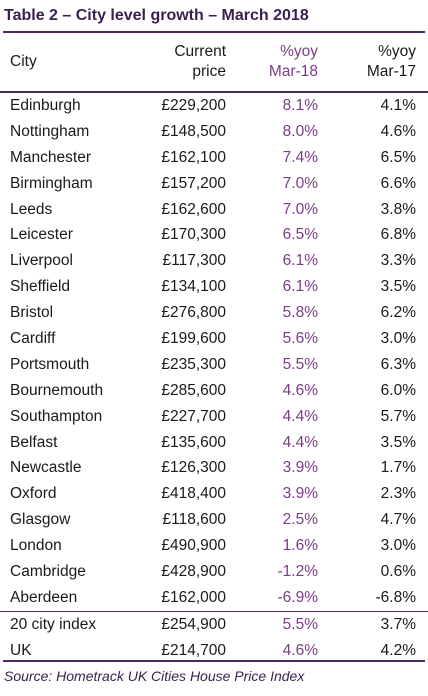 Image resolution: width=428 pixels, height=696 pixels. Describe the element at coordinates (32, 313) in the screenshot. I see `city-cell: Bristol` at that location.